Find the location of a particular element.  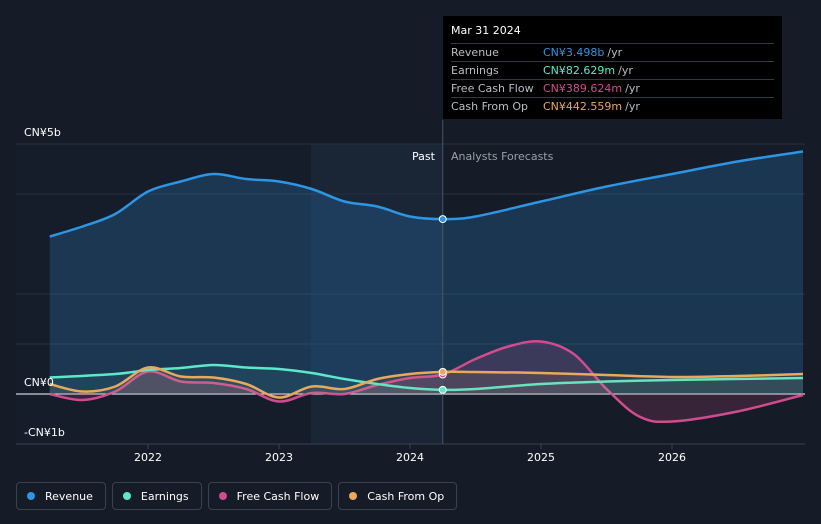

tooltip-row-earnings: Earnings CN¥82.629m /yr is located at coordinates (612, 70).